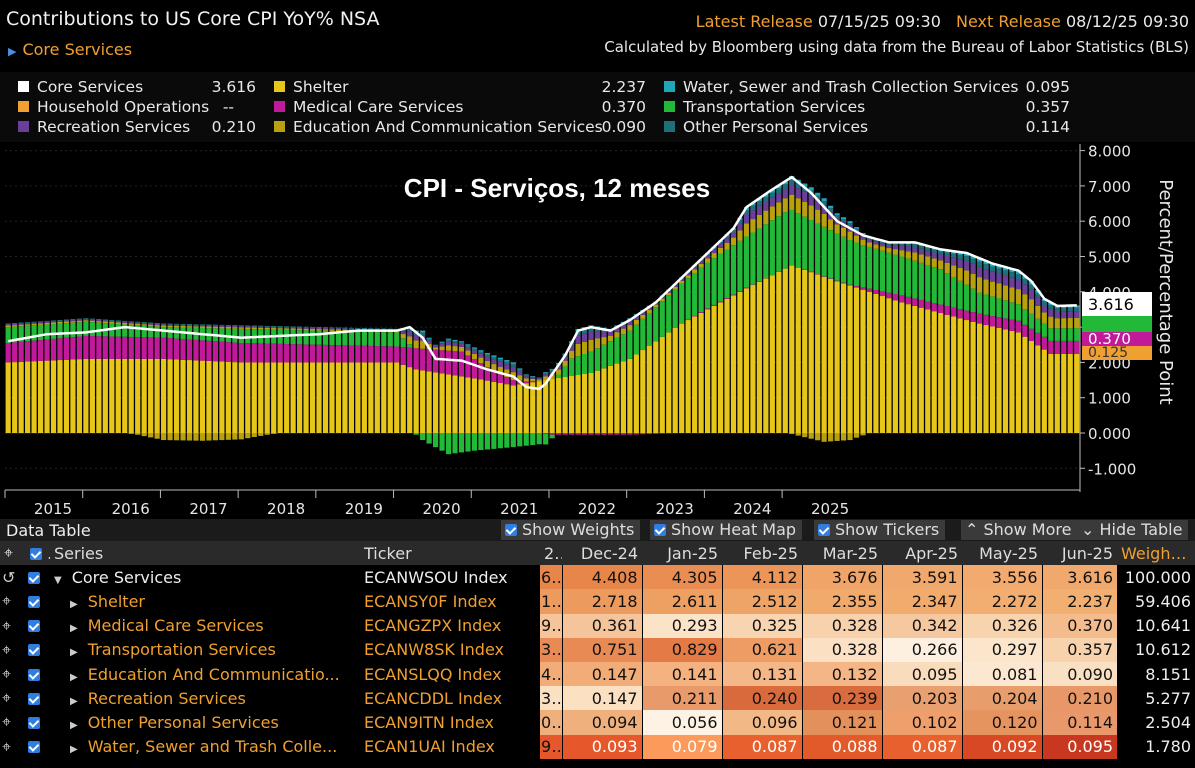 This screenshot has height=768, width=1195. Describe the element at coordinates (764, 107) in the screenshot. I see `legend-item-transportation-services: Transportation Services` at that location.